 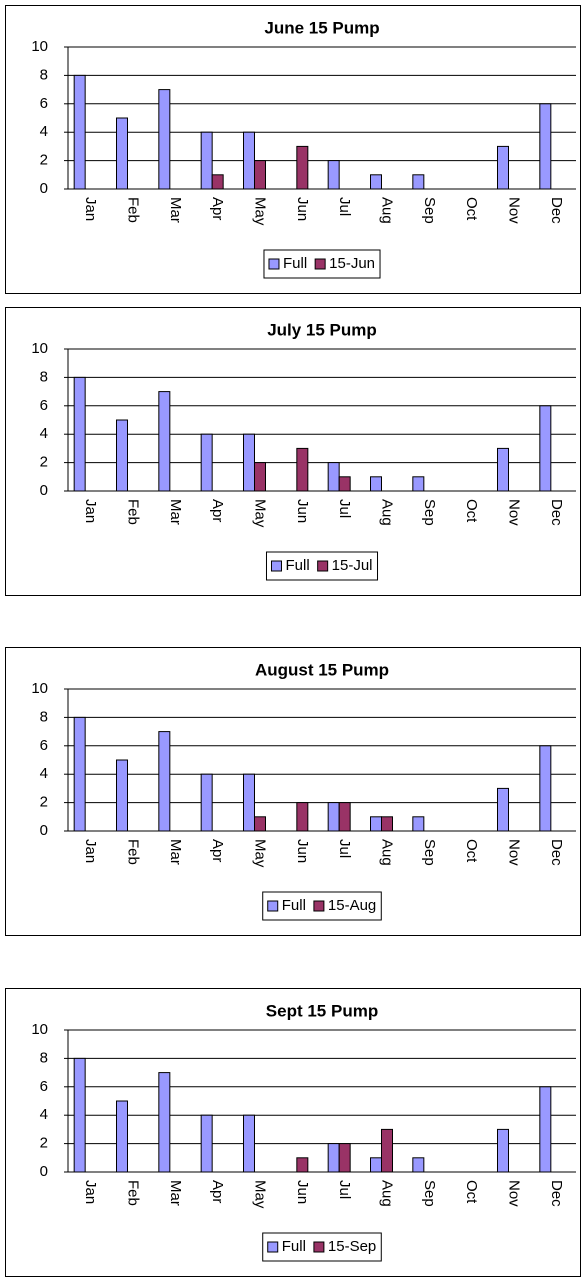 What do you see at coordinates (352, 905) in the screenshot?
I see `legend-label: 15-Aug` at bounding box center [352, 905].